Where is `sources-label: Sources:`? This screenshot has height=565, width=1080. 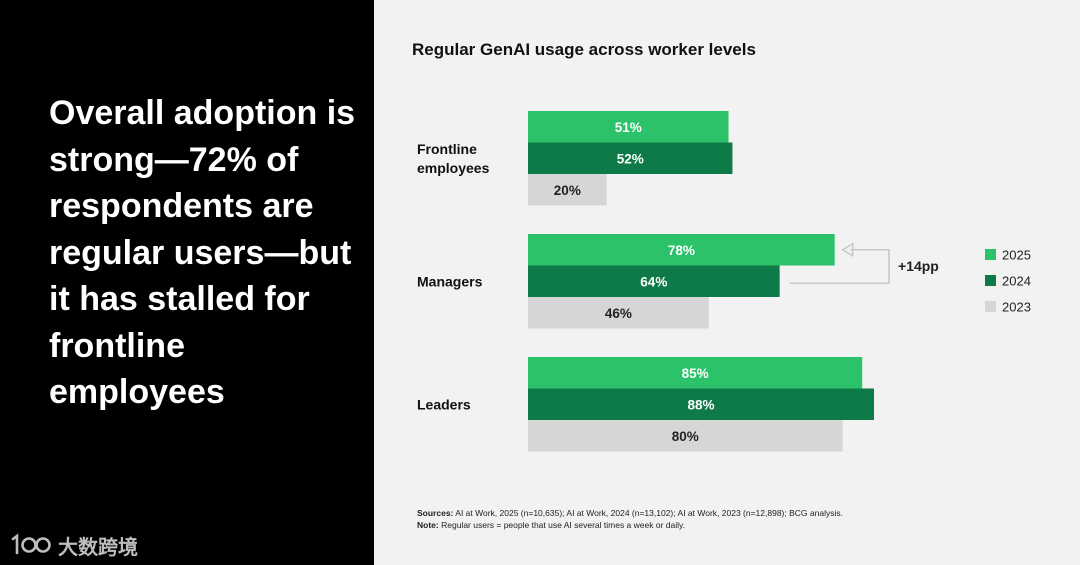
sources-label: Sources: is located at coordinates (435, 513).